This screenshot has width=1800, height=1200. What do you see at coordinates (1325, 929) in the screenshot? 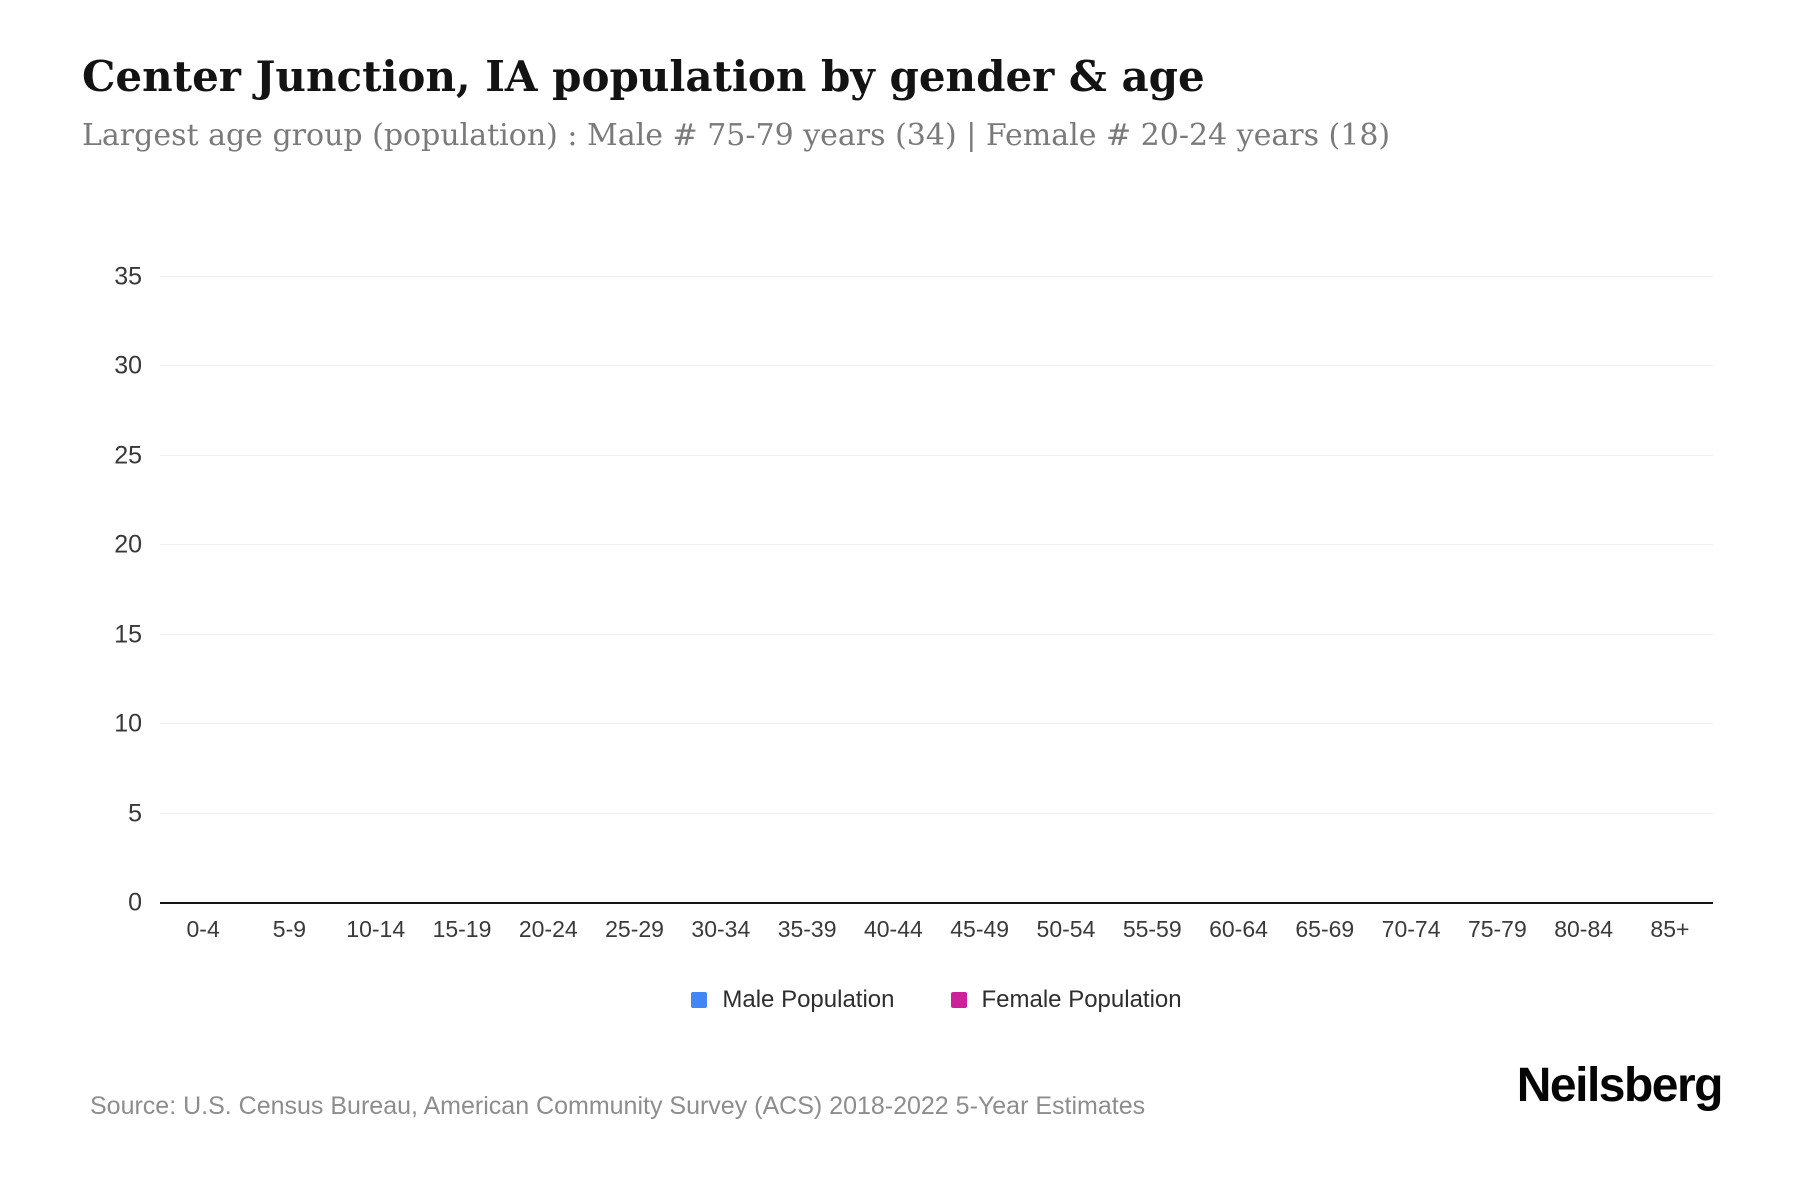
I see `x-axis-label-65-69: 65-69` at bounding box center [1325, 929].